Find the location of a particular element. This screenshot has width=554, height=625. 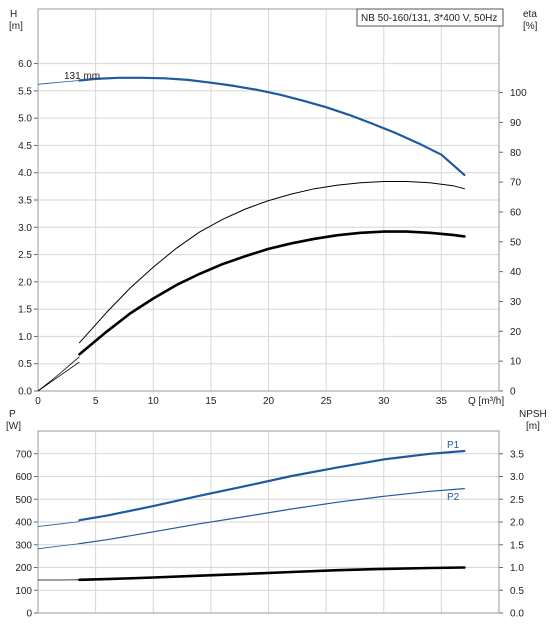

top-y-axis-label-line1: H is located at coordinates (13, 14).